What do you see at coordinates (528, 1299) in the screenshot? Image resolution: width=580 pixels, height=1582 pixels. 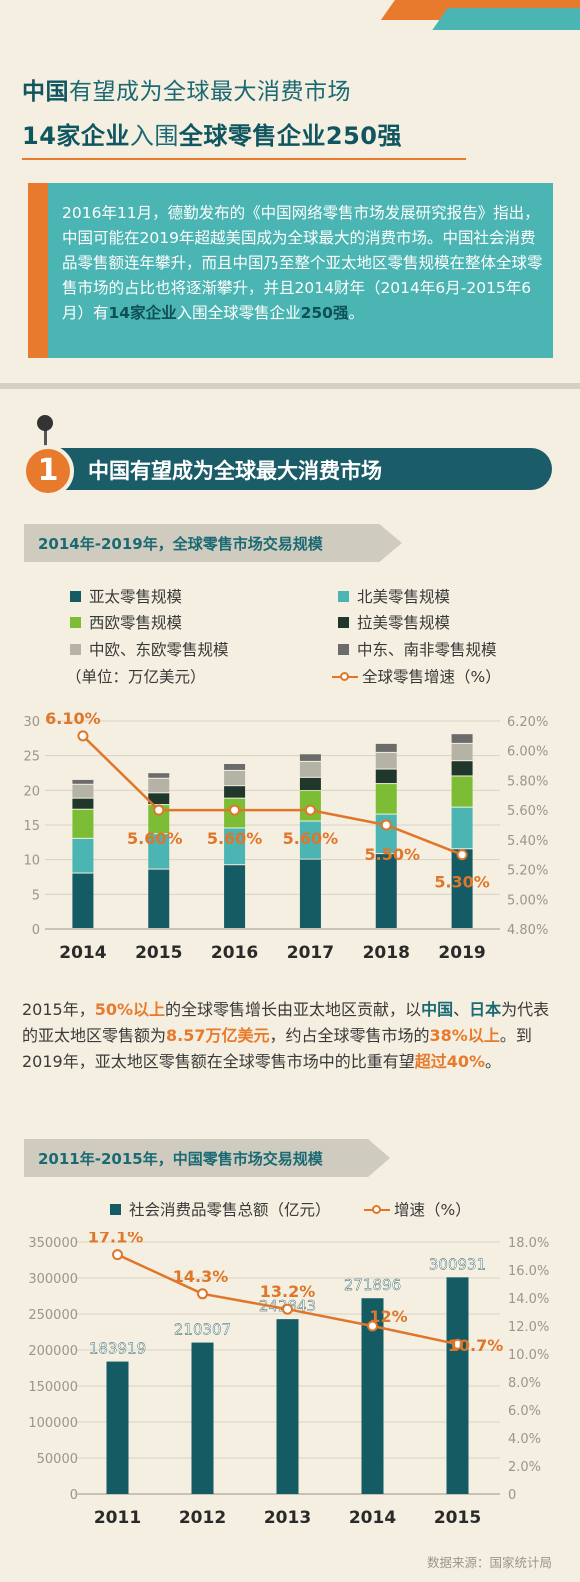 I see `y2-tick-label: 14.0%` at bounding box center [528, 1299].